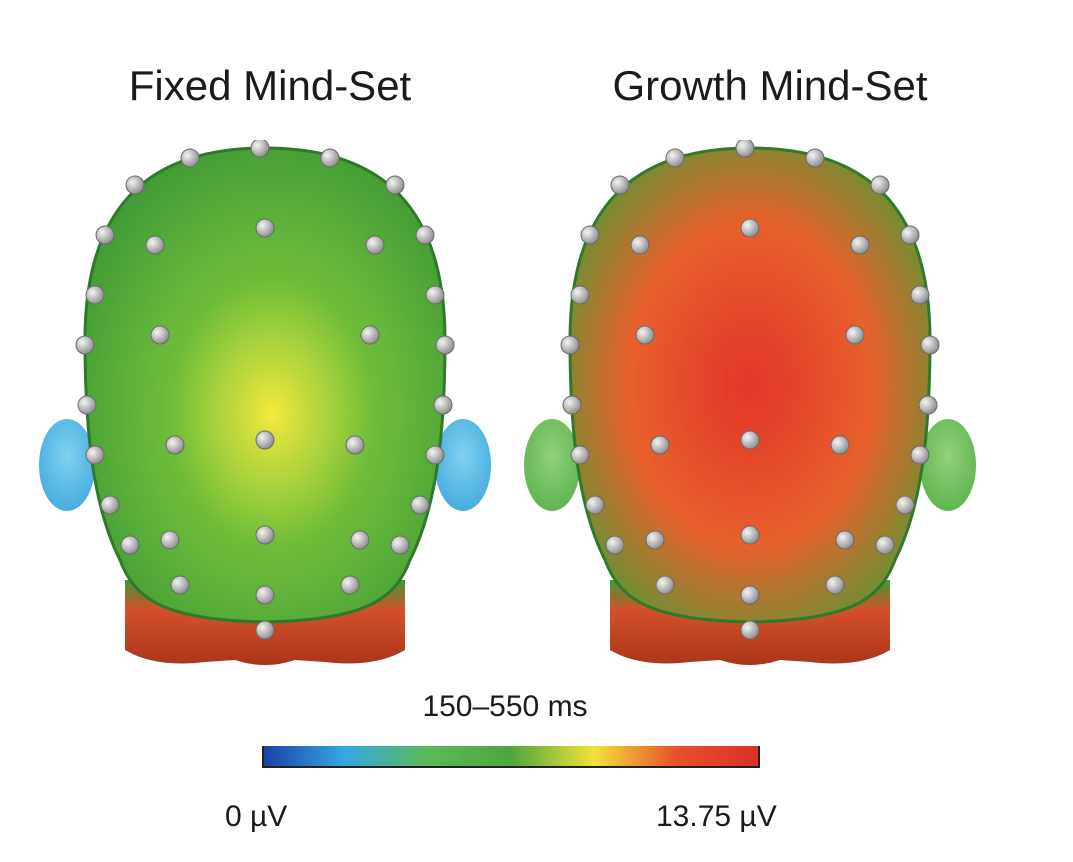  I want to click on color-scale-min-label: 0 µV, so click(256, 816).